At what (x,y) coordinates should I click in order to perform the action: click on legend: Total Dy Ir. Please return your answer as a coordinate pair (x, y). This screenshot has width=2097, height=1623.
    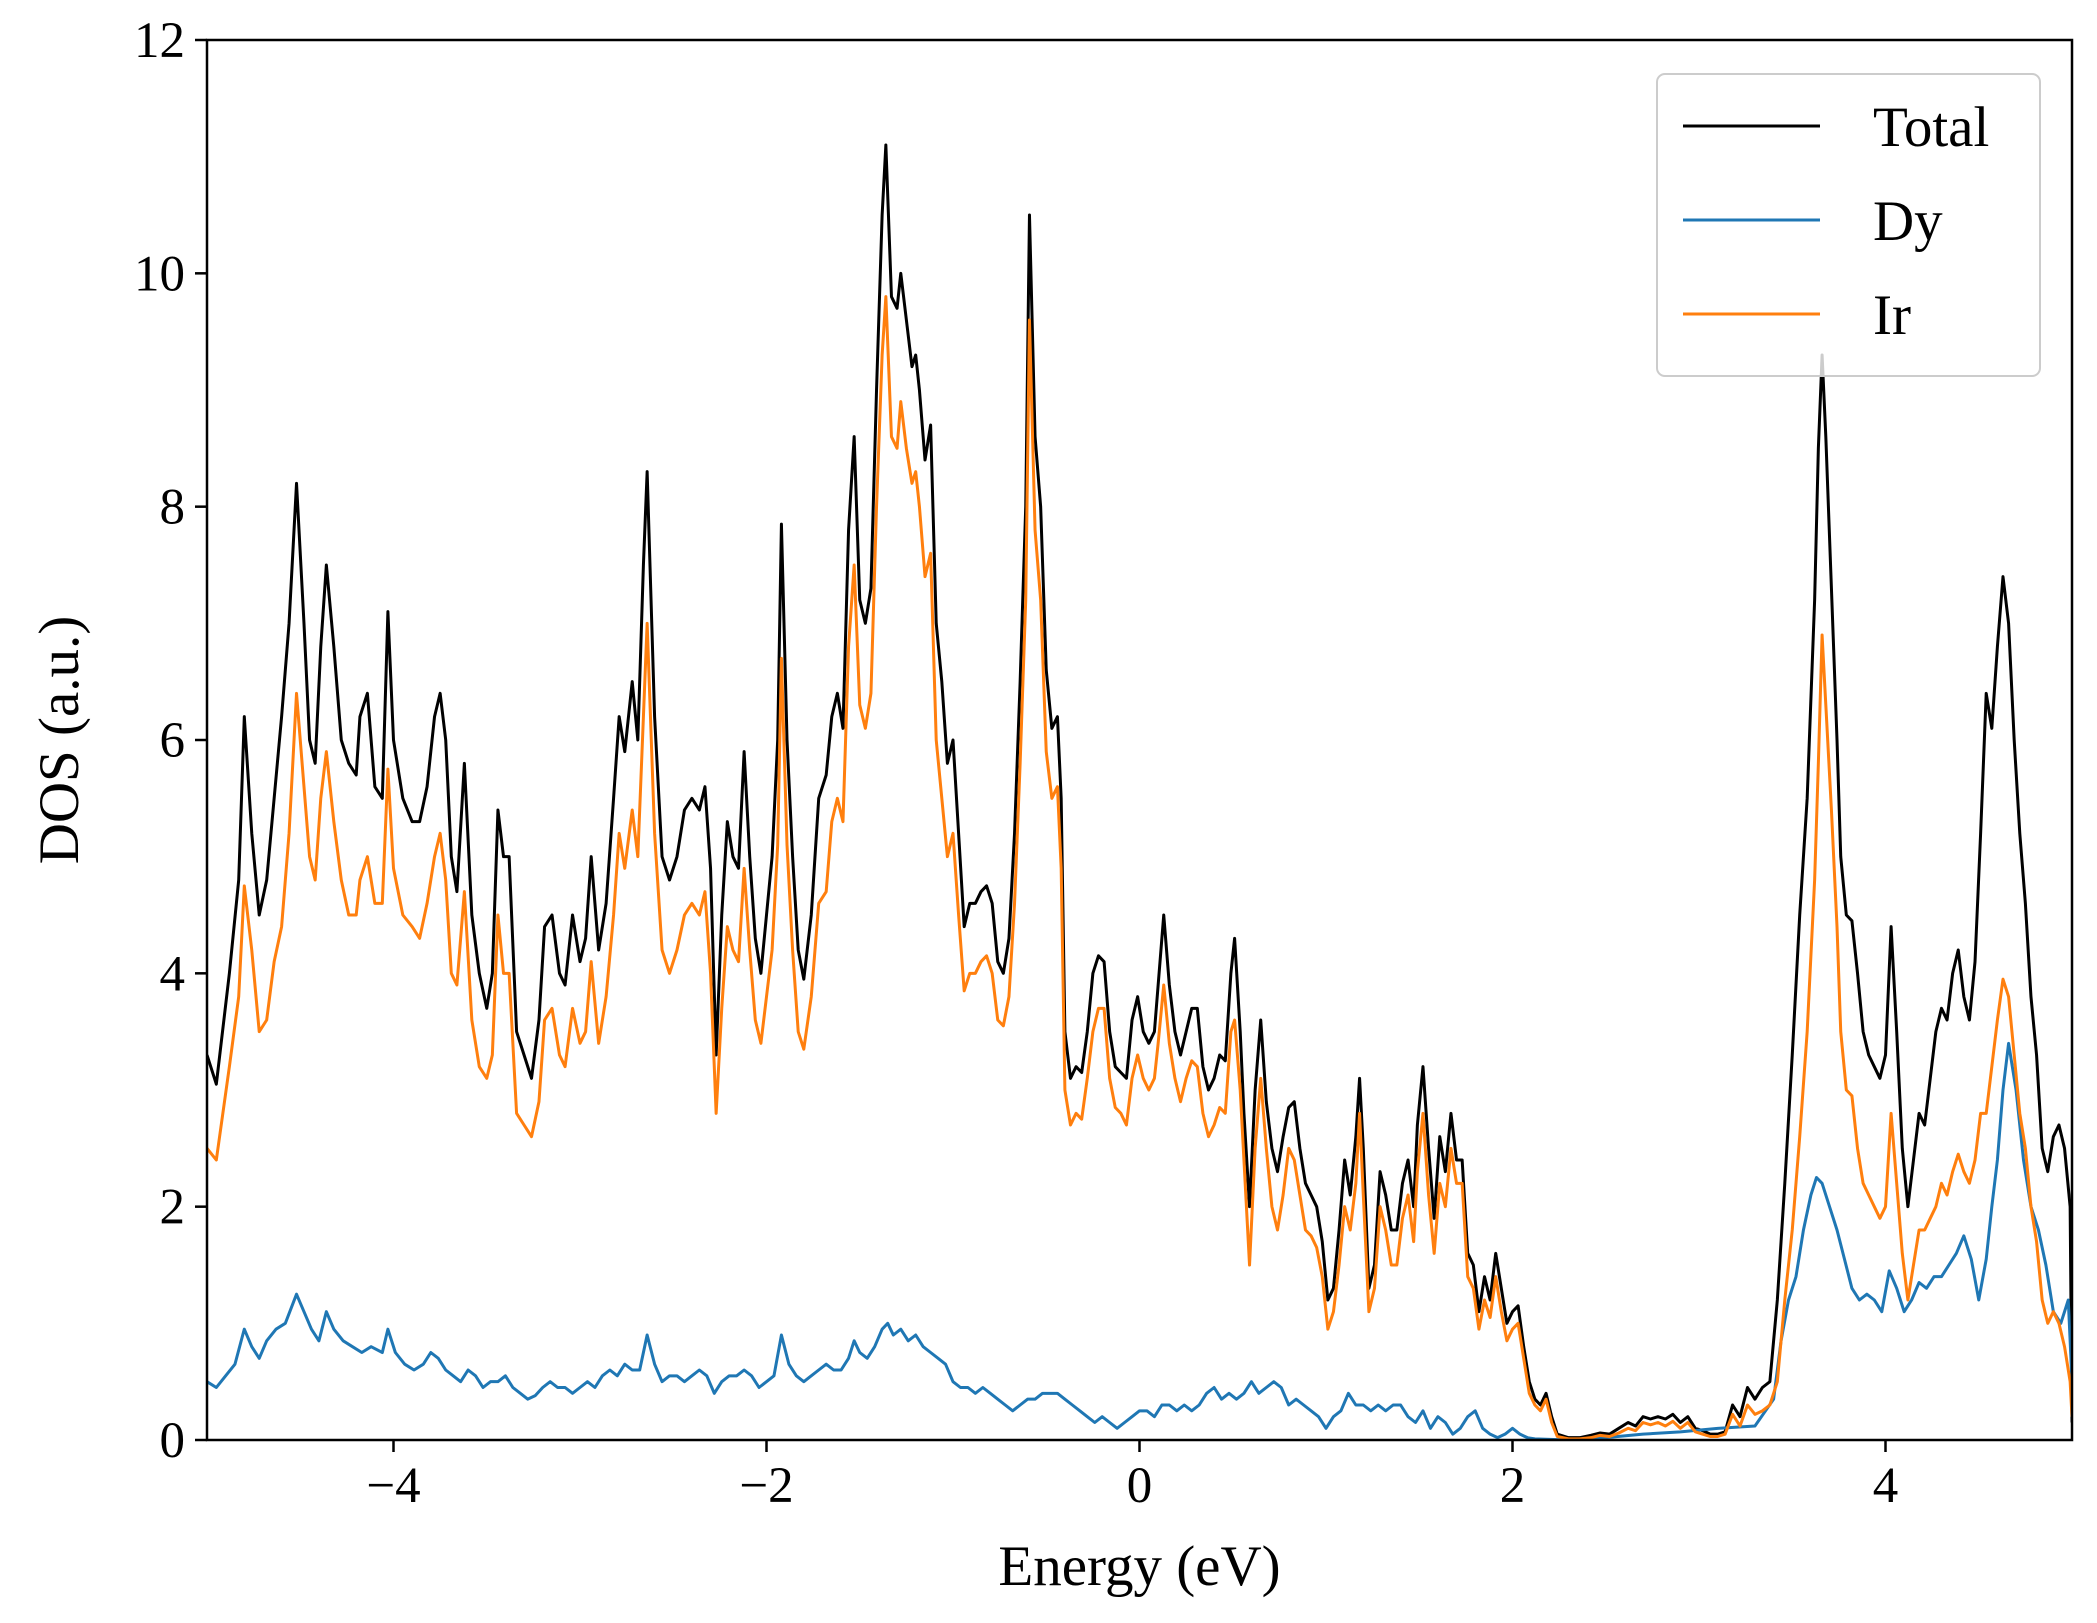
    Looking at the image, I should click on (1848, 225).